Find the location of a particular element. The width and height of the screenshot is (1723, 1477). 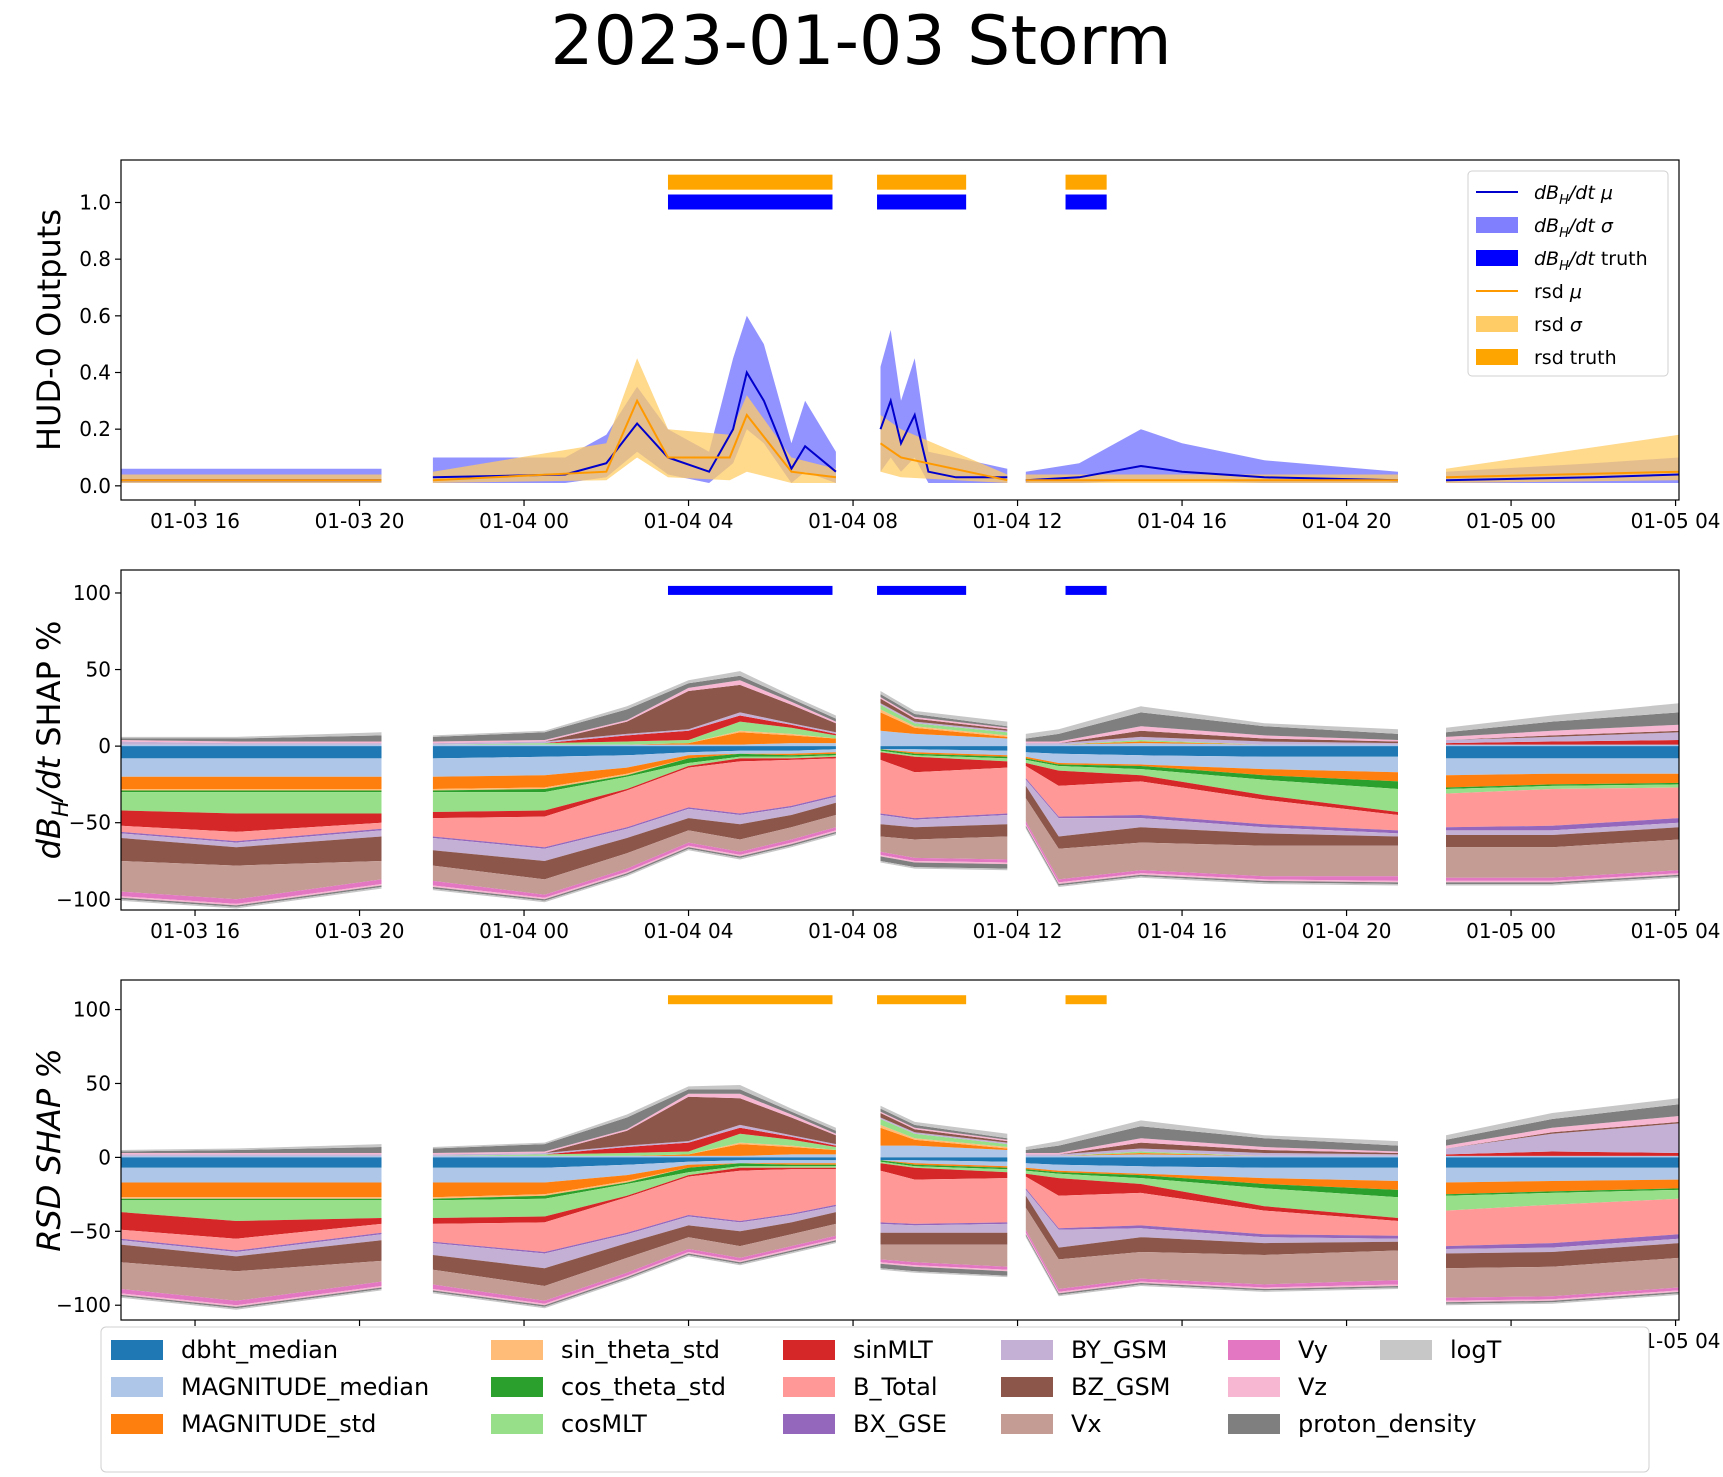

y-axis-label: dBH/dt SHAP % is located at coordinates (52, 740).